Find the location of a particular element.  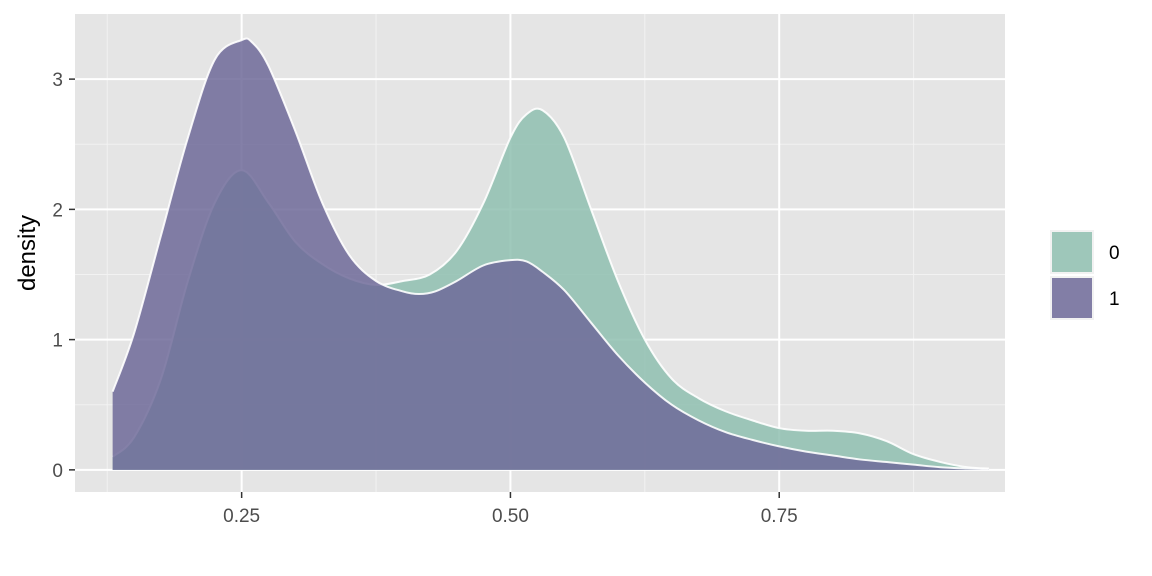

y-tick-label: 2 is located at coordinates (57, 210).